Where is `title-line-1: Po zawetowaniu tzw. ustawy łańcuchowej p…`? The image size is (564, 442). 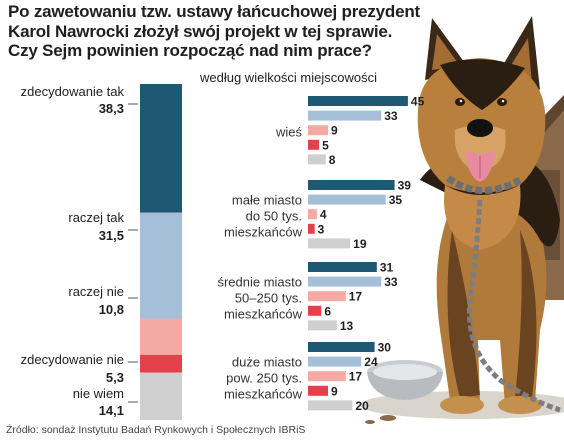
title-line-1: Po zawetowaniu tzw. ustawy łańcuchowej p… is located at coordinates (214, 11).